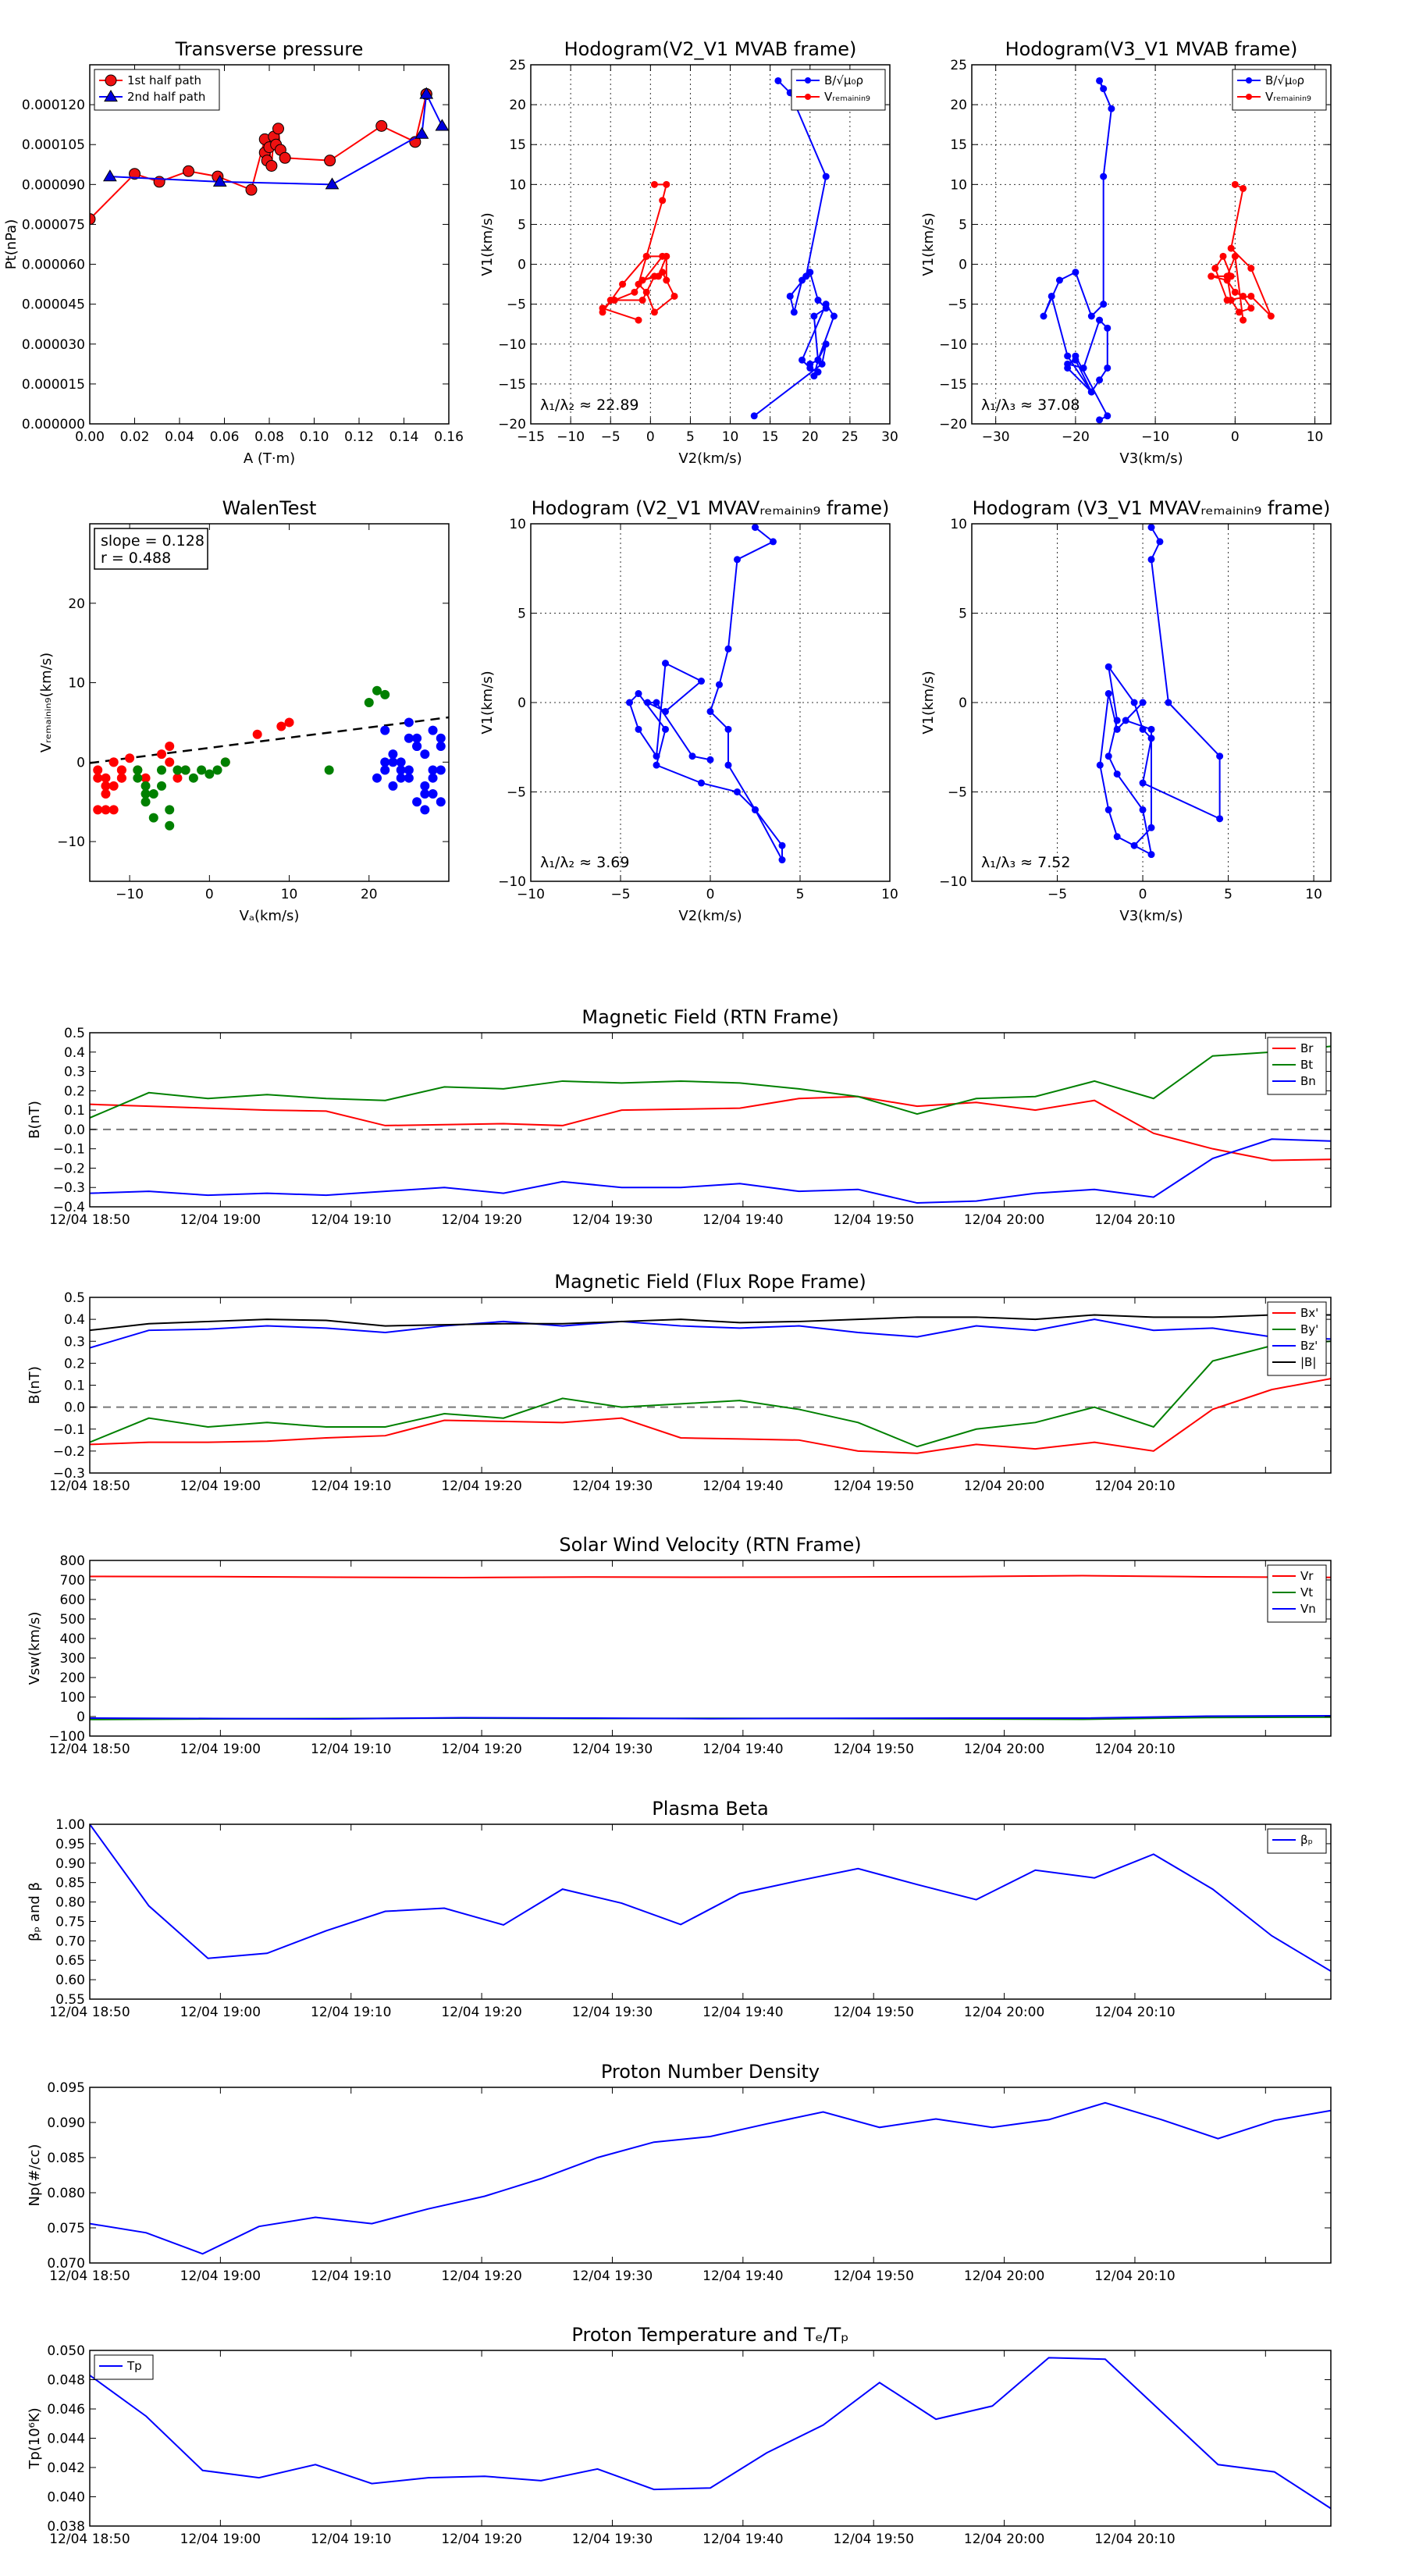 This screenshot has width=1405, height=2576. I want to click on y-tick-label: 0.048, so click(66, 2381).